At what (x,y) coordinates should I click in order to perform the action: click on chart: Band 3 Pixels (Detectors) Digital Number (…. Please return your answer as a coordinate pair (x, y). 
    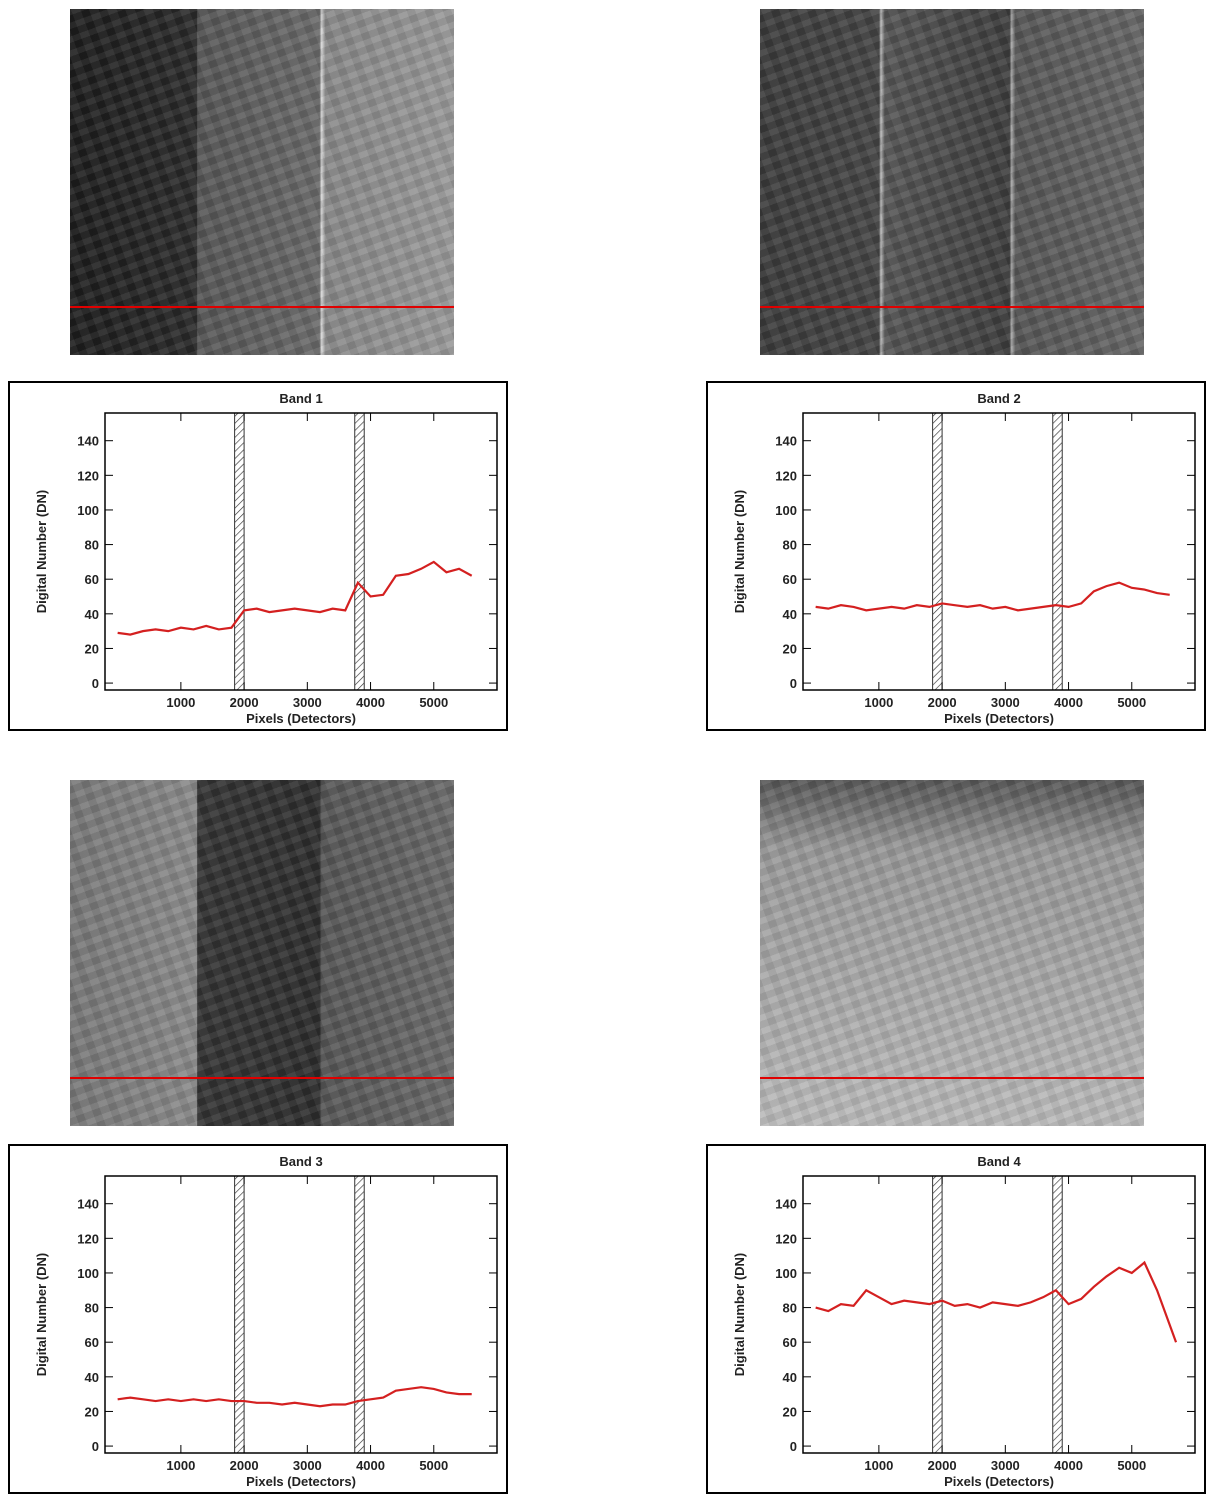
    Looking at the image, I should click on (258, 1319).